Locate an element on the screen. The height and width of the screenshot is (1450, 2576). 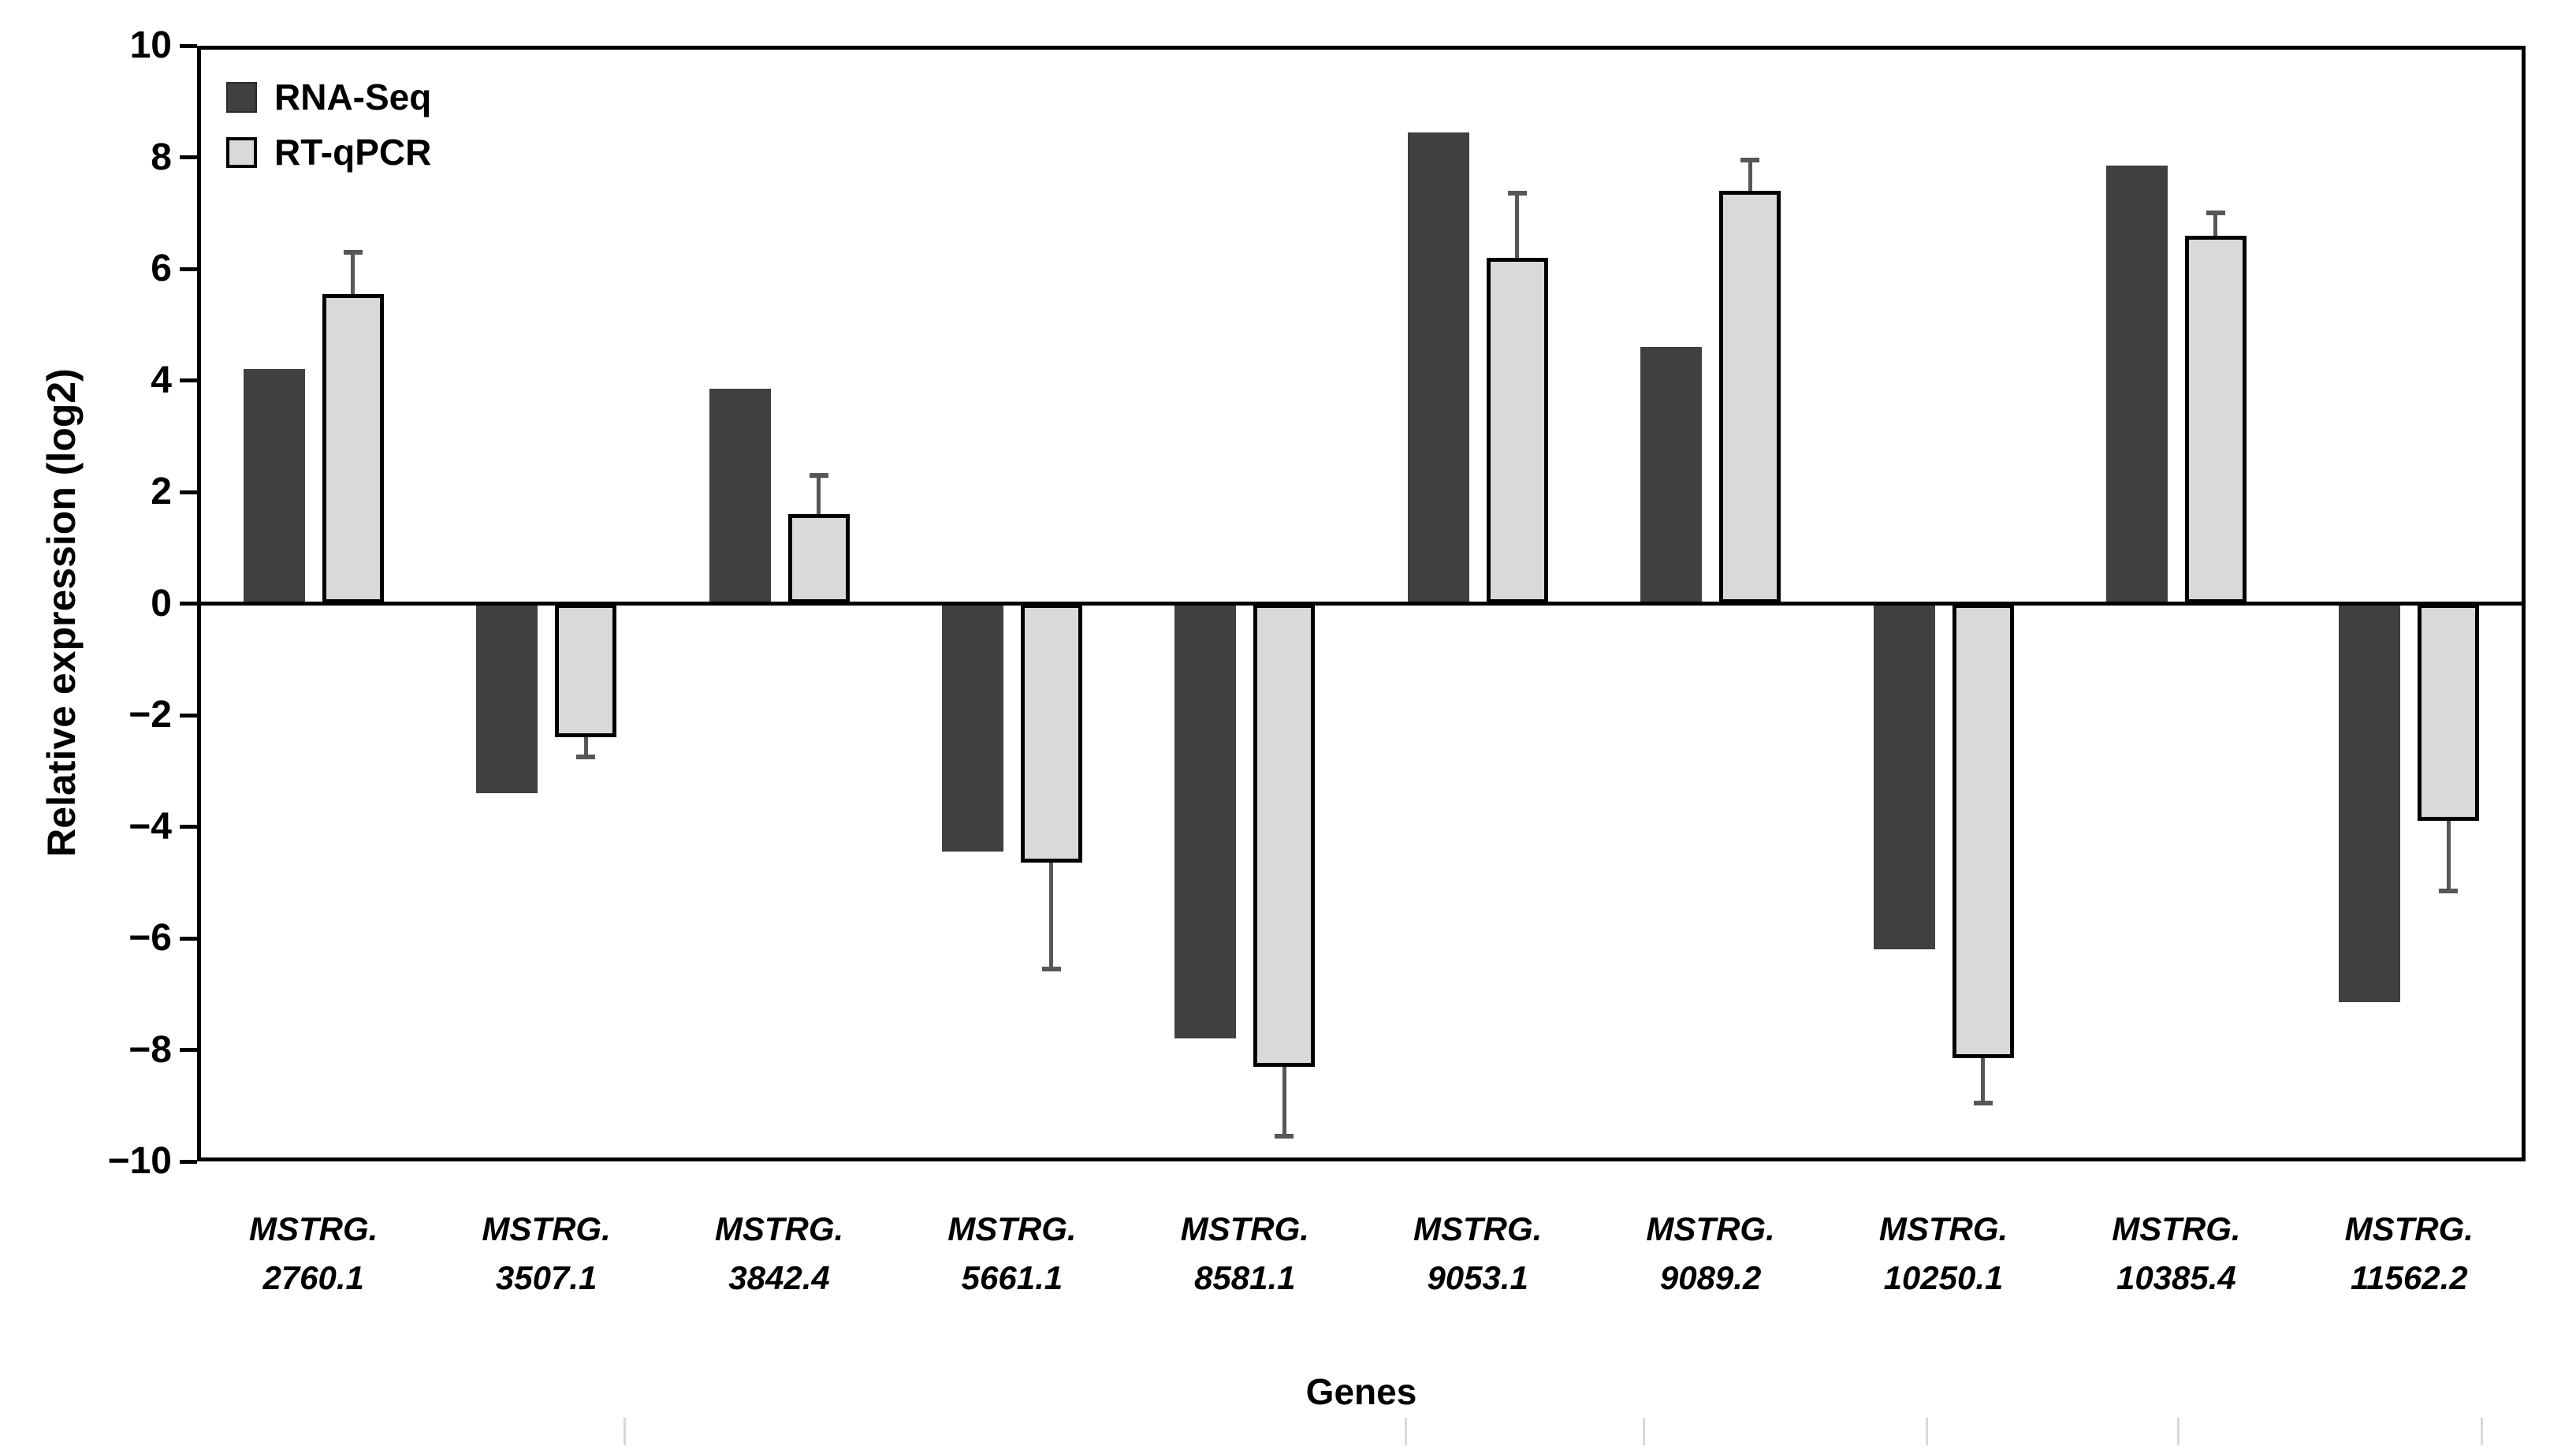
gene-label: MSTRG. 3842.4 is located at coordinates (779, 1253).